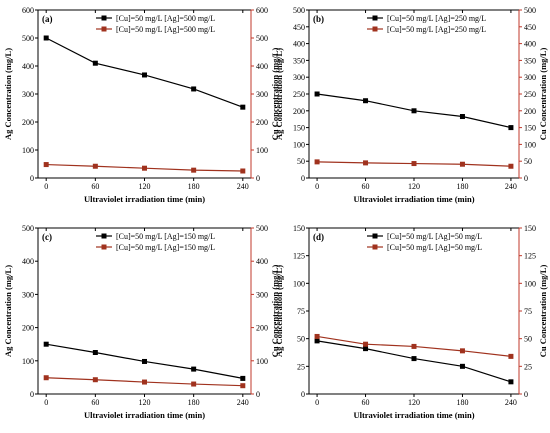  I want to click on y-tick-label-right: 300, so click(530, 77).